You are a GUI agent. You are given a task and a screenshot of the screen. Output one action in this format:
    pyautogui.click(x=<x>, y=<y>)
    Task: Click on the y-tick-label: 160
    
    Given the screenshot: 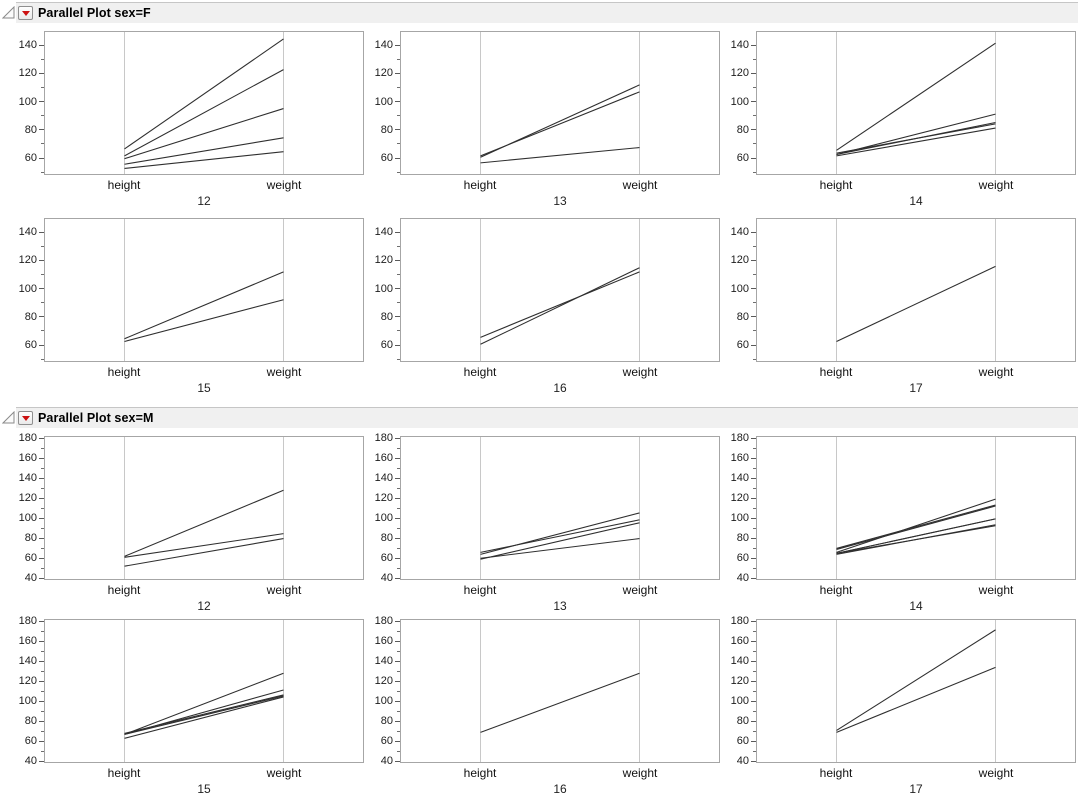 What is the action you would take?
    pyautogui.click(x=27, y=458)
    